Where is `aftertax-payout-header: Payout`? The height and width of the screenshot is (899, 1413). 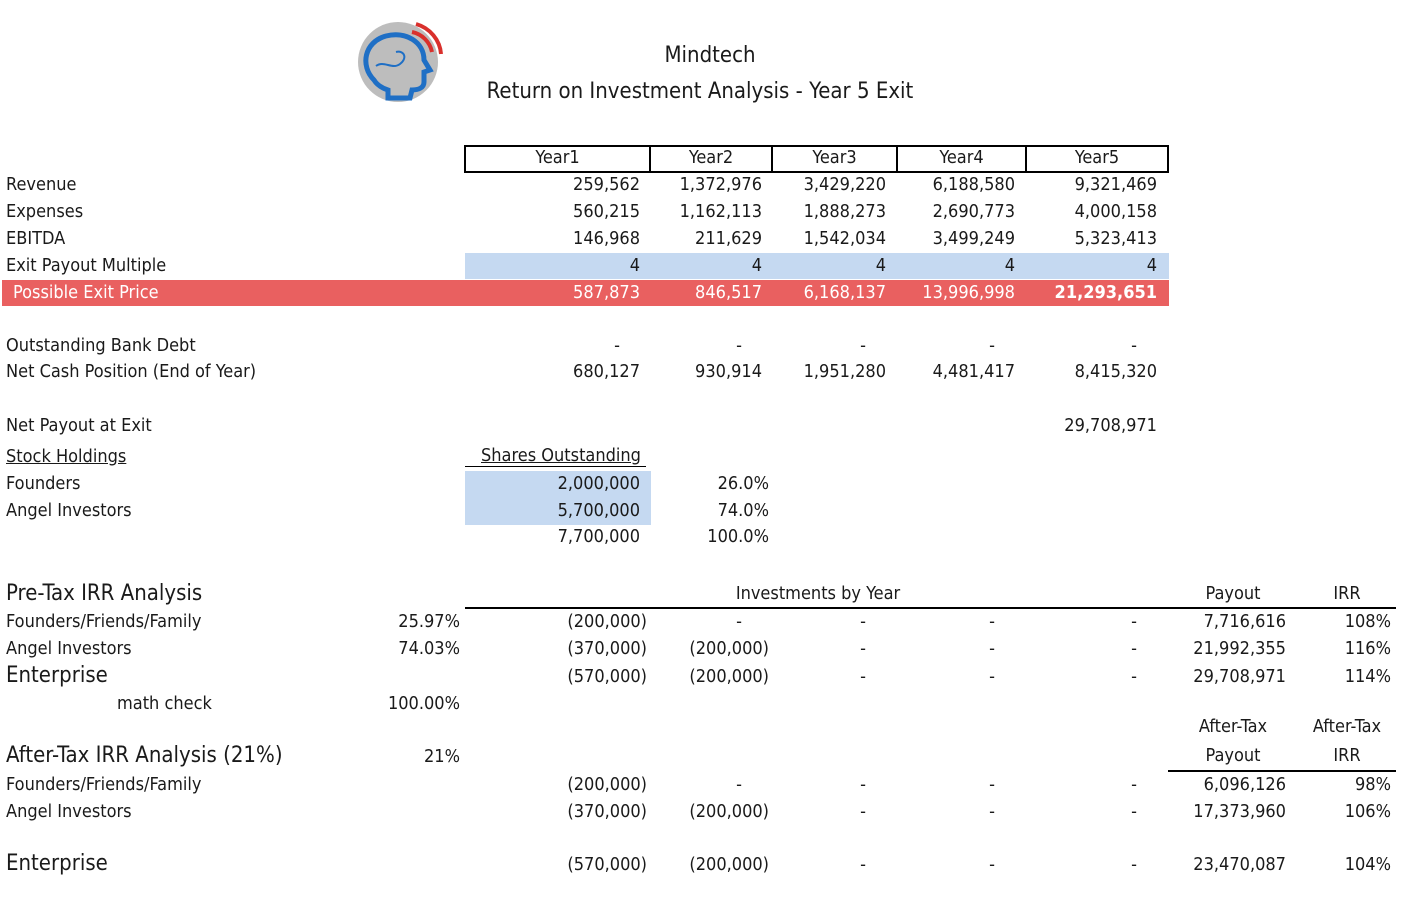 aftertax-payout-header: Payout is located at coordinates (1233, 755).